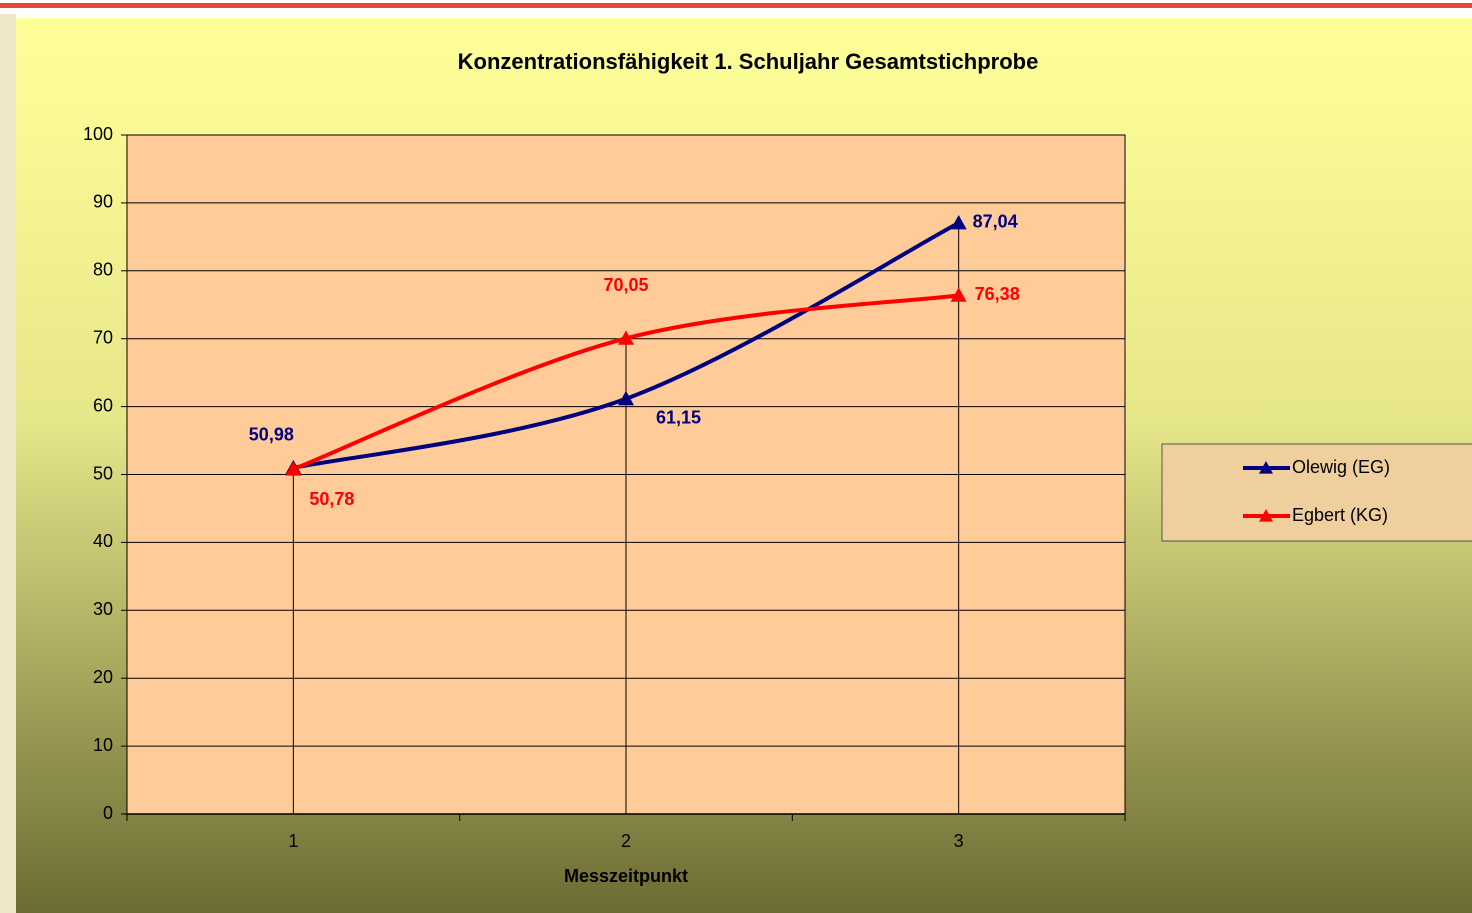 Image resolution: width=1472 pixels, height=913 pixels. I want to click on data-label: 70,05, so click(625, 285).